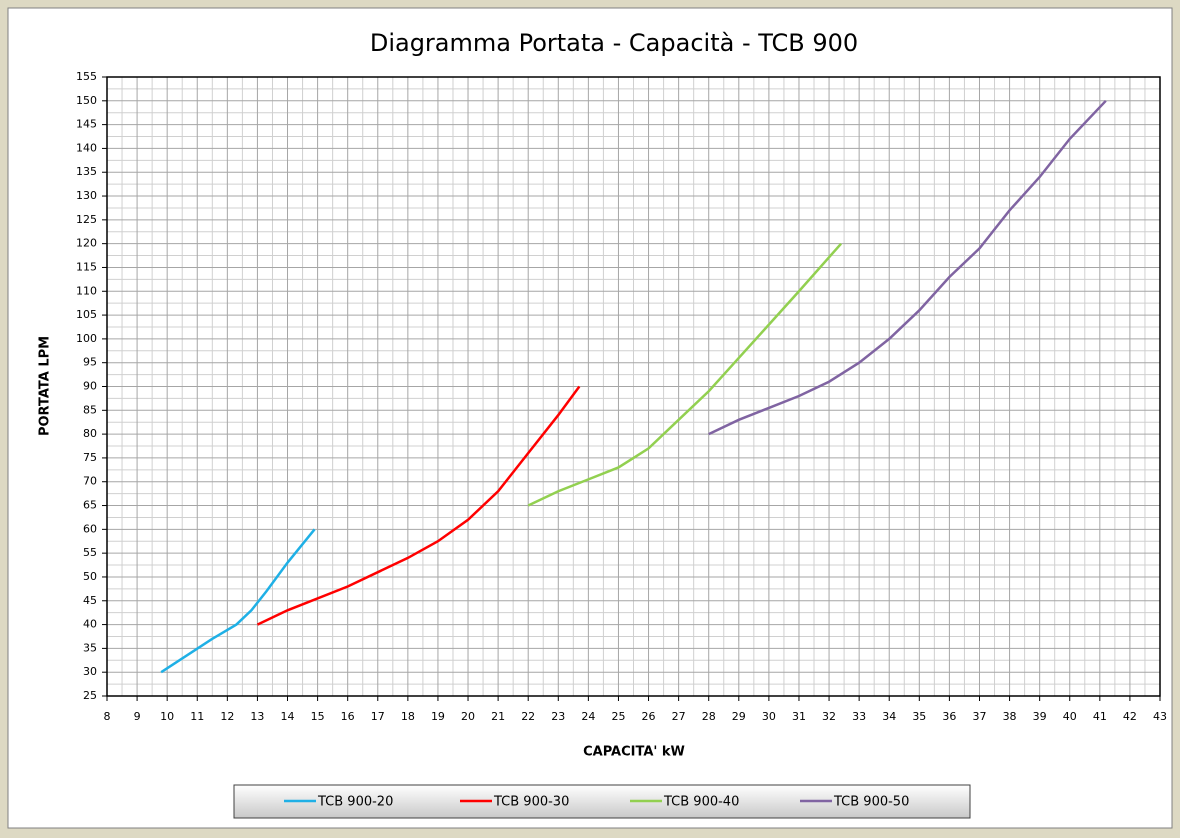  Describe the element at coordinates (90, 671) in the screenshot. I see `y-tick-label: 30` at that location.